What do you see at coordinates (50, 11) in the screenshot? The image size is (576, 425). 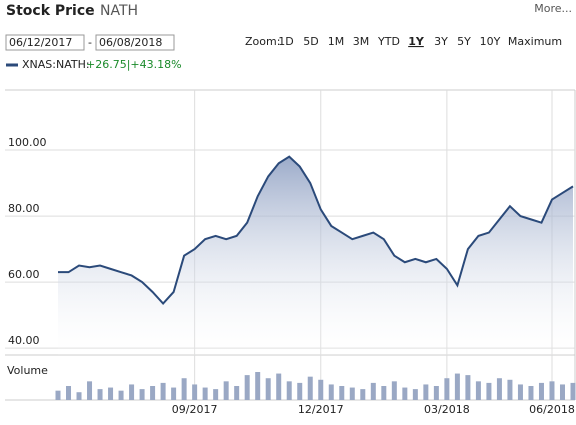 I see `title: Stock Price` at bounding box center [50, 11].